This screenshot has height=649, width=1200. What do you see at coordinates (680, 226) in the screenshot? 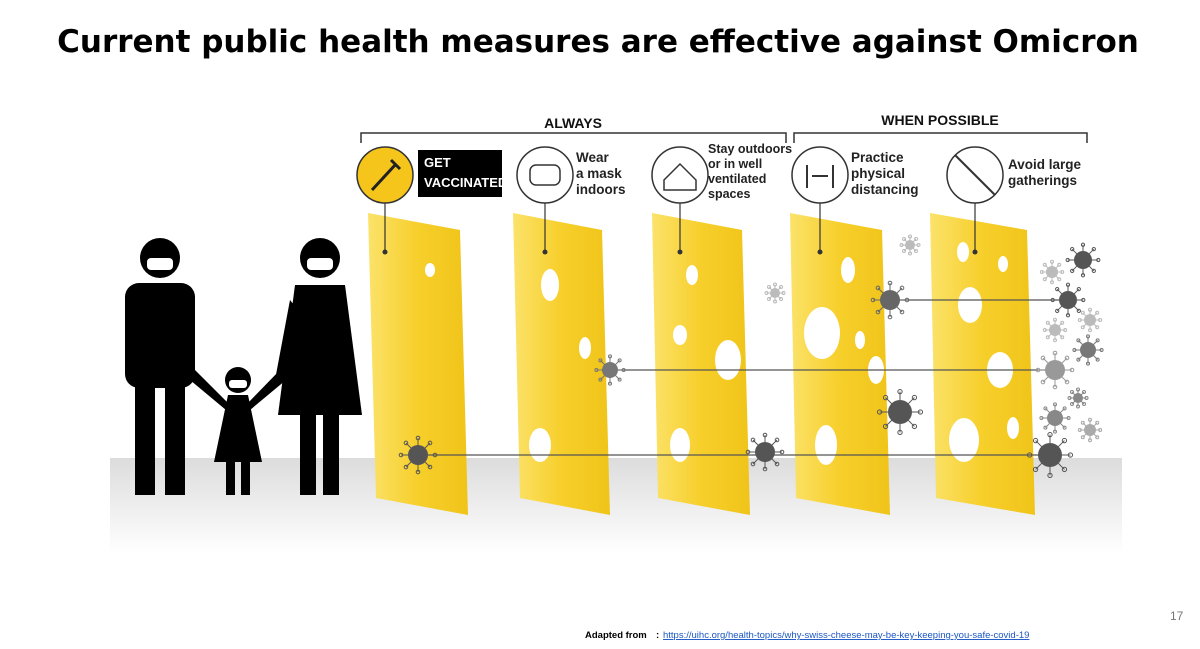
I see `pointers` at bounding box center [680, 226].